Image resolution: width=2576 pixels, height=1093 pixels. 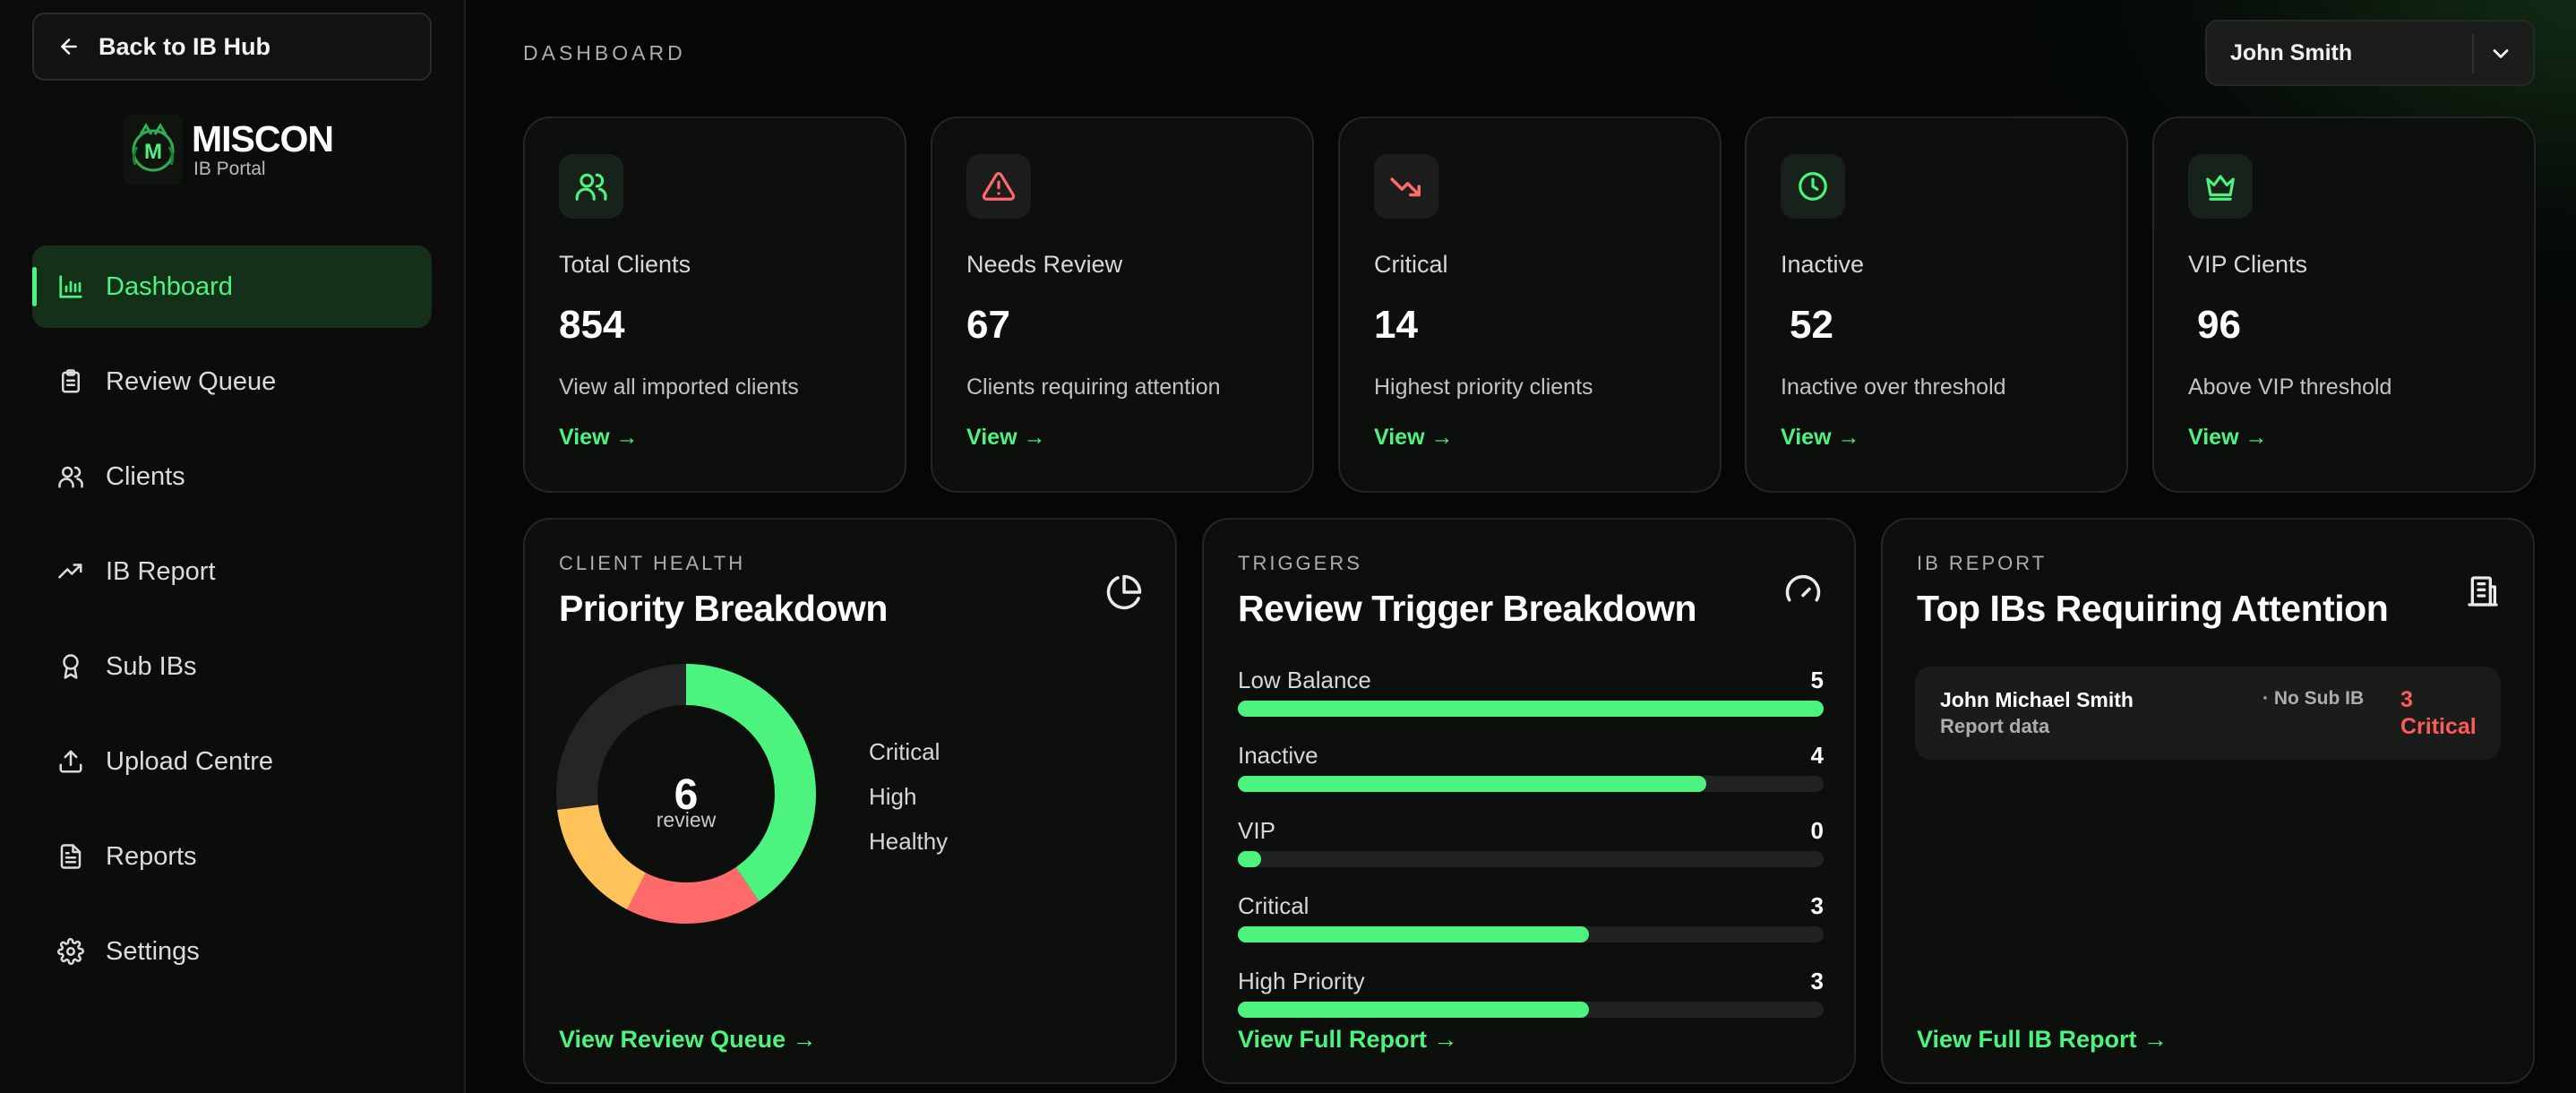 I want to click on trigger-row-vip: VIP 0, so click(x=1531, y=842).